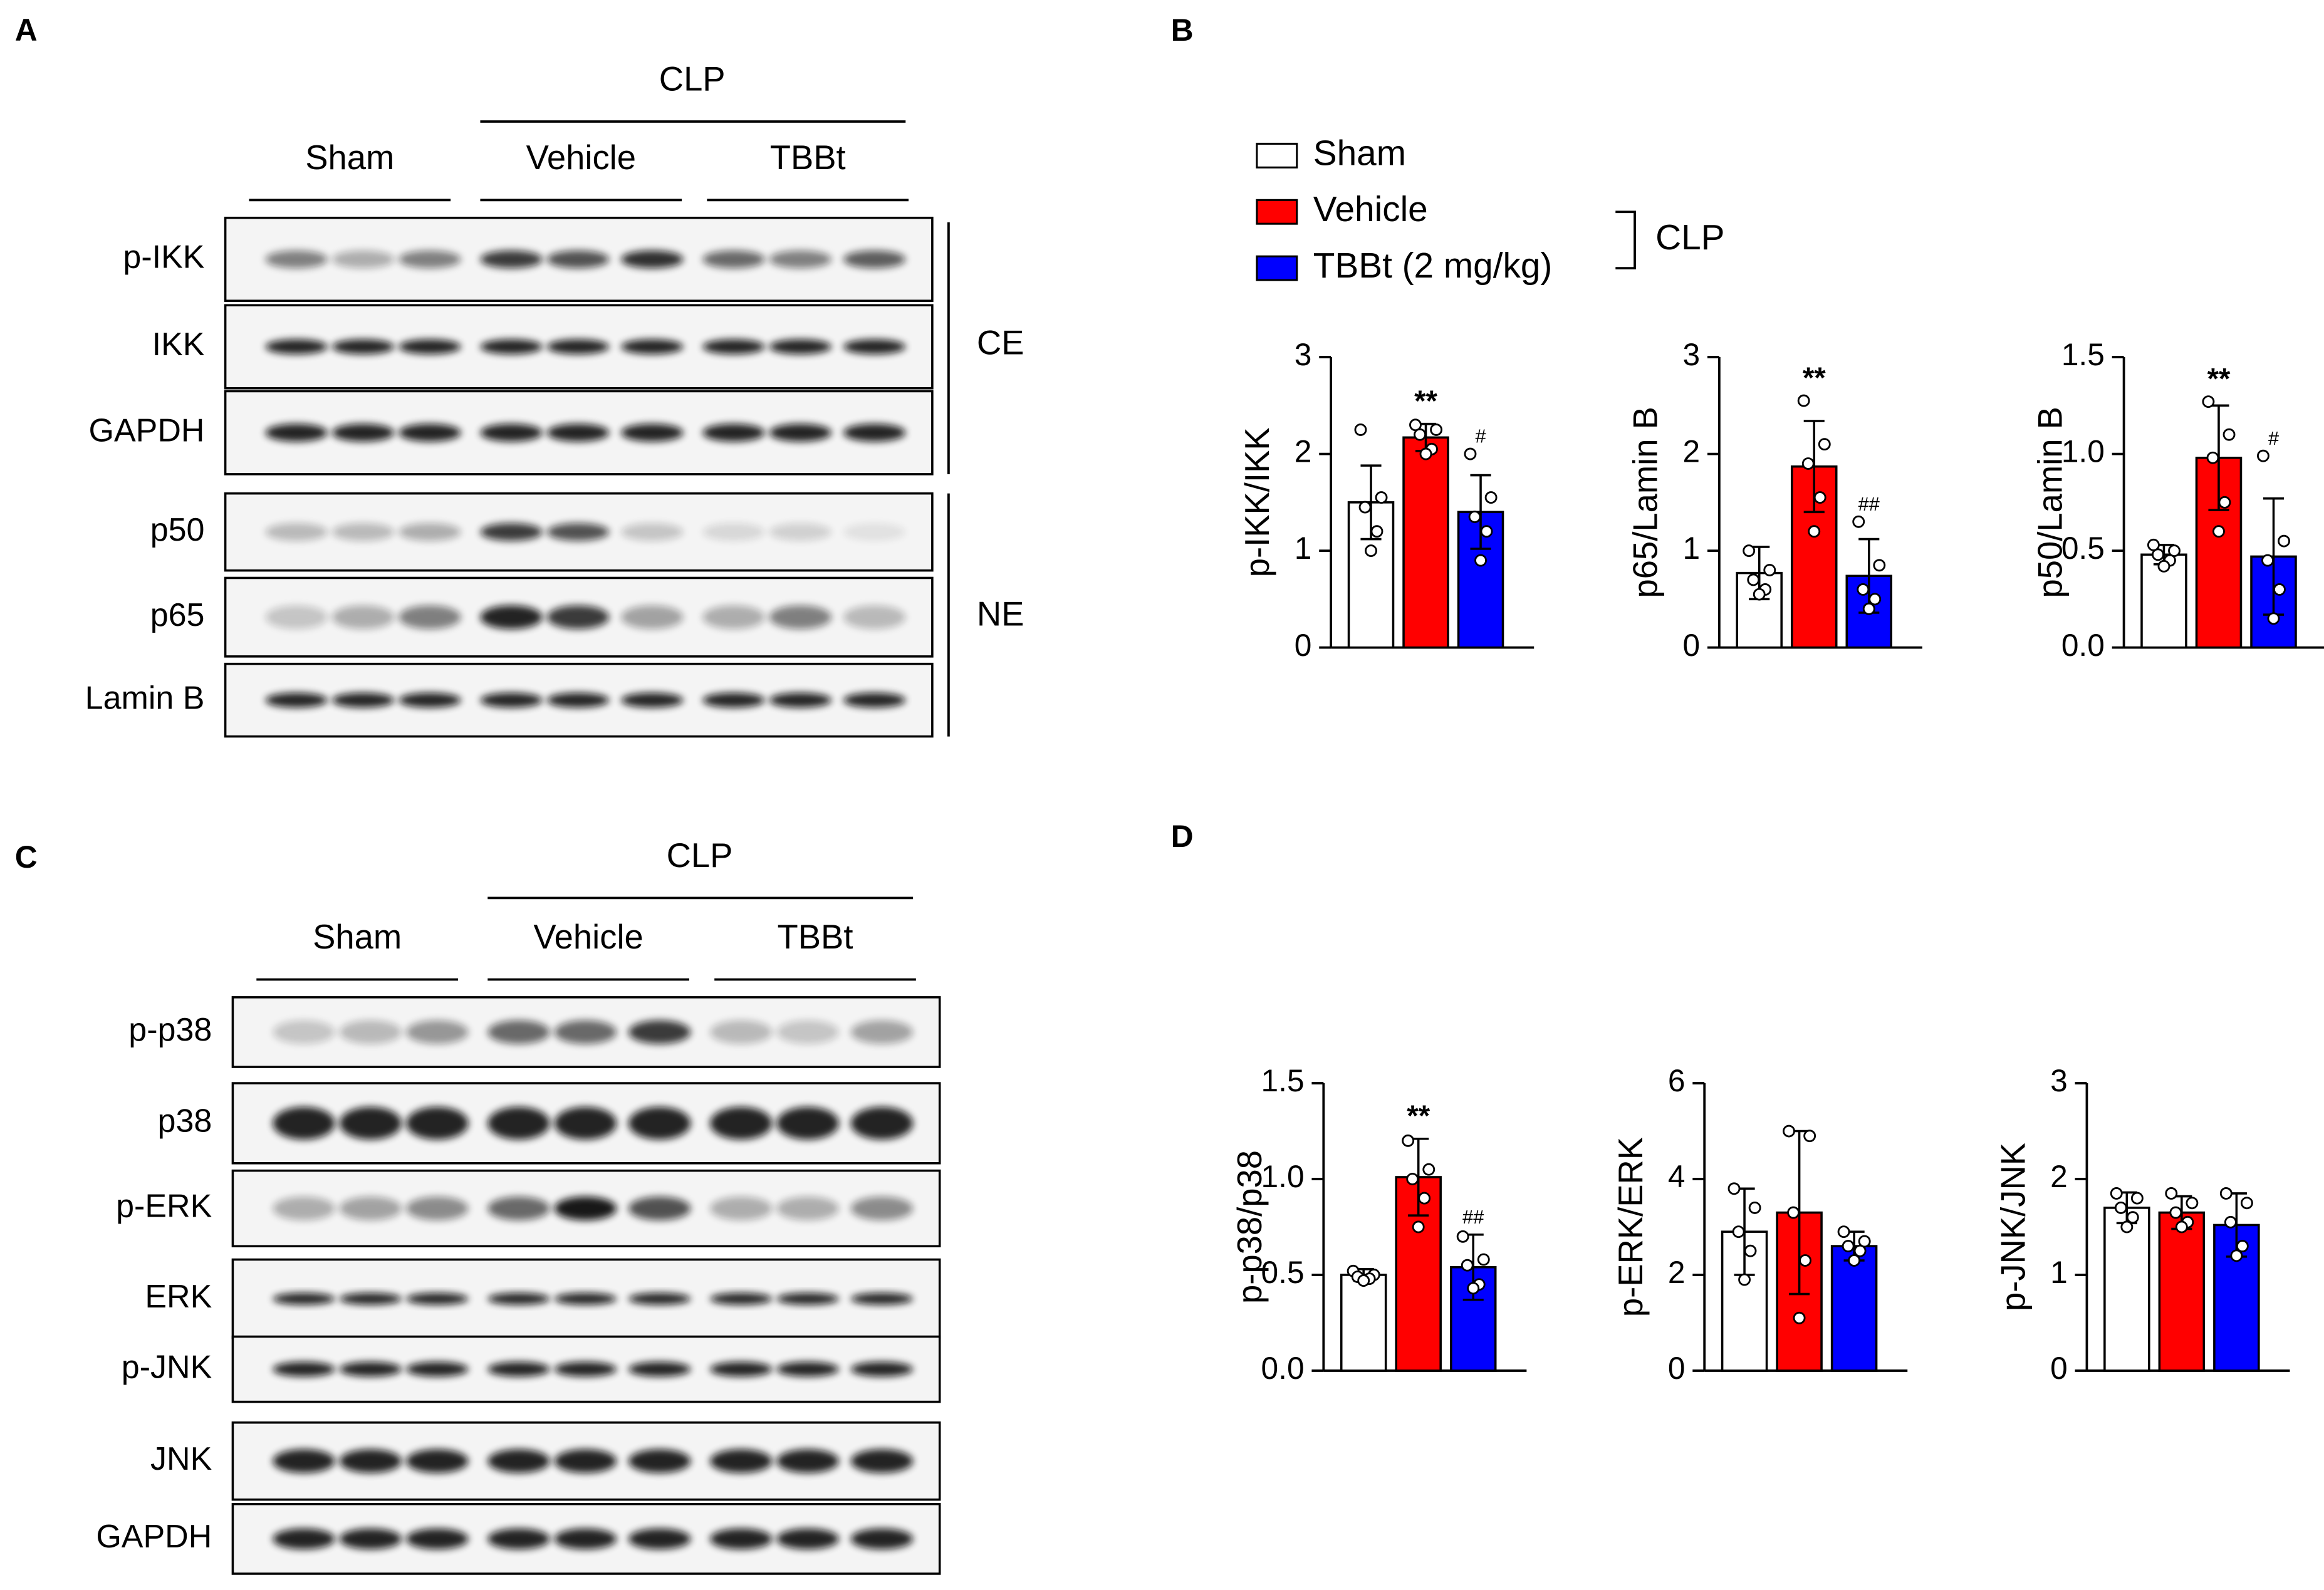 The width and height of the screenshot is (2324, 1590). What do you see at coordinates (1677, 1176) in the screenshot?
I see `y-tick-label: 4` at bounding box center [1677, 1176].